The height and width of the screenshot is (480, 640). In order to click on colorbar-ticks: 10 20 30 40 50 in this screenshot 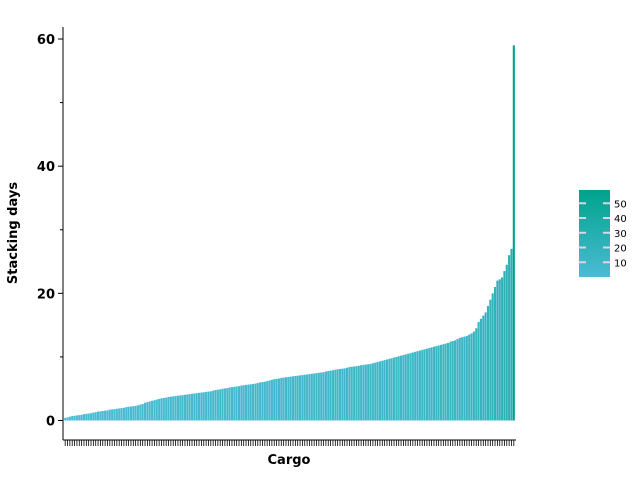, I will do `click(603, 234)`.